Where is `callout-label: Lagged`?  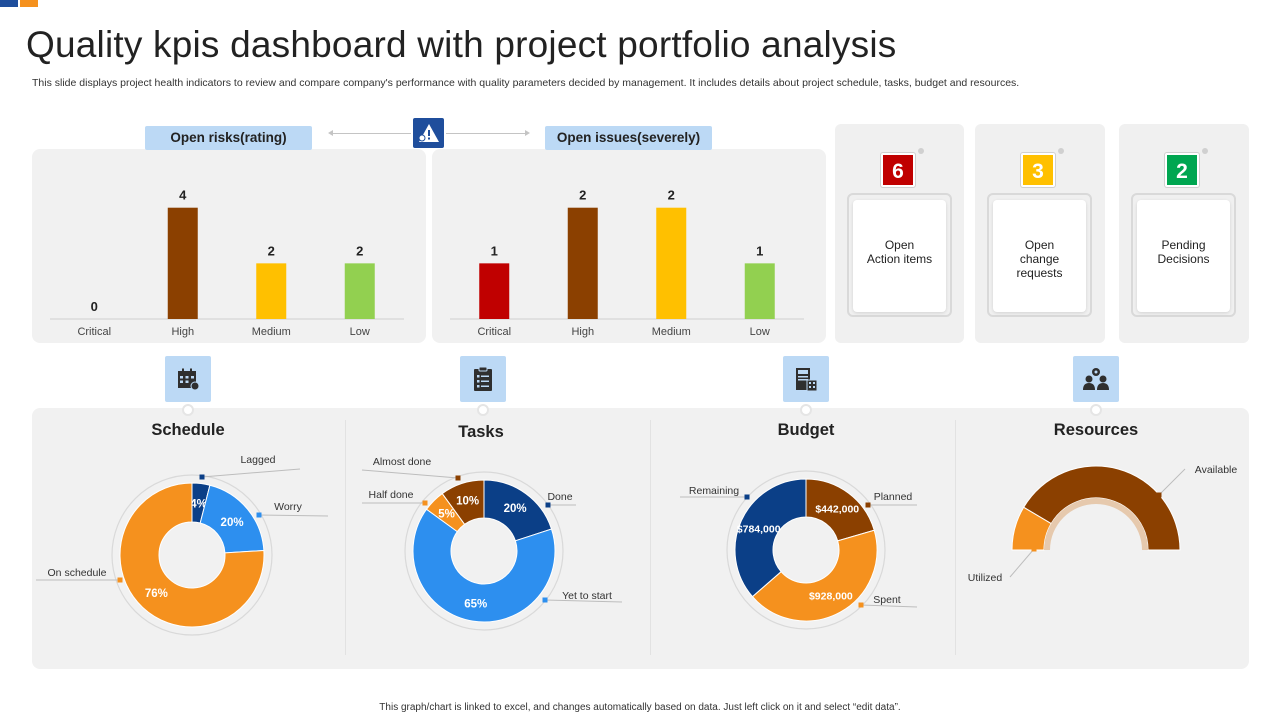 callout-label: Lagged is located at coordinates (257, 460).